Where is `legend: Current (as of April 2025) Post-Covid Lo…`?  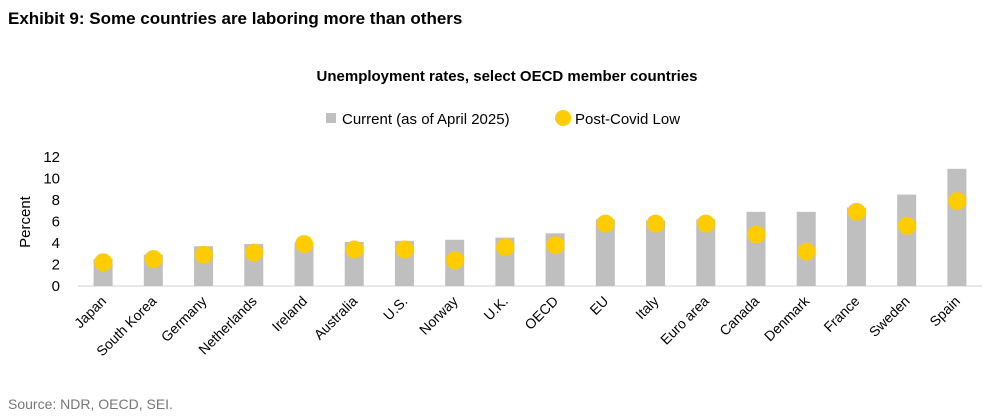
legend: Current (as of April 2025) Post-Covid Lo… is located at coordinates (503, 119).